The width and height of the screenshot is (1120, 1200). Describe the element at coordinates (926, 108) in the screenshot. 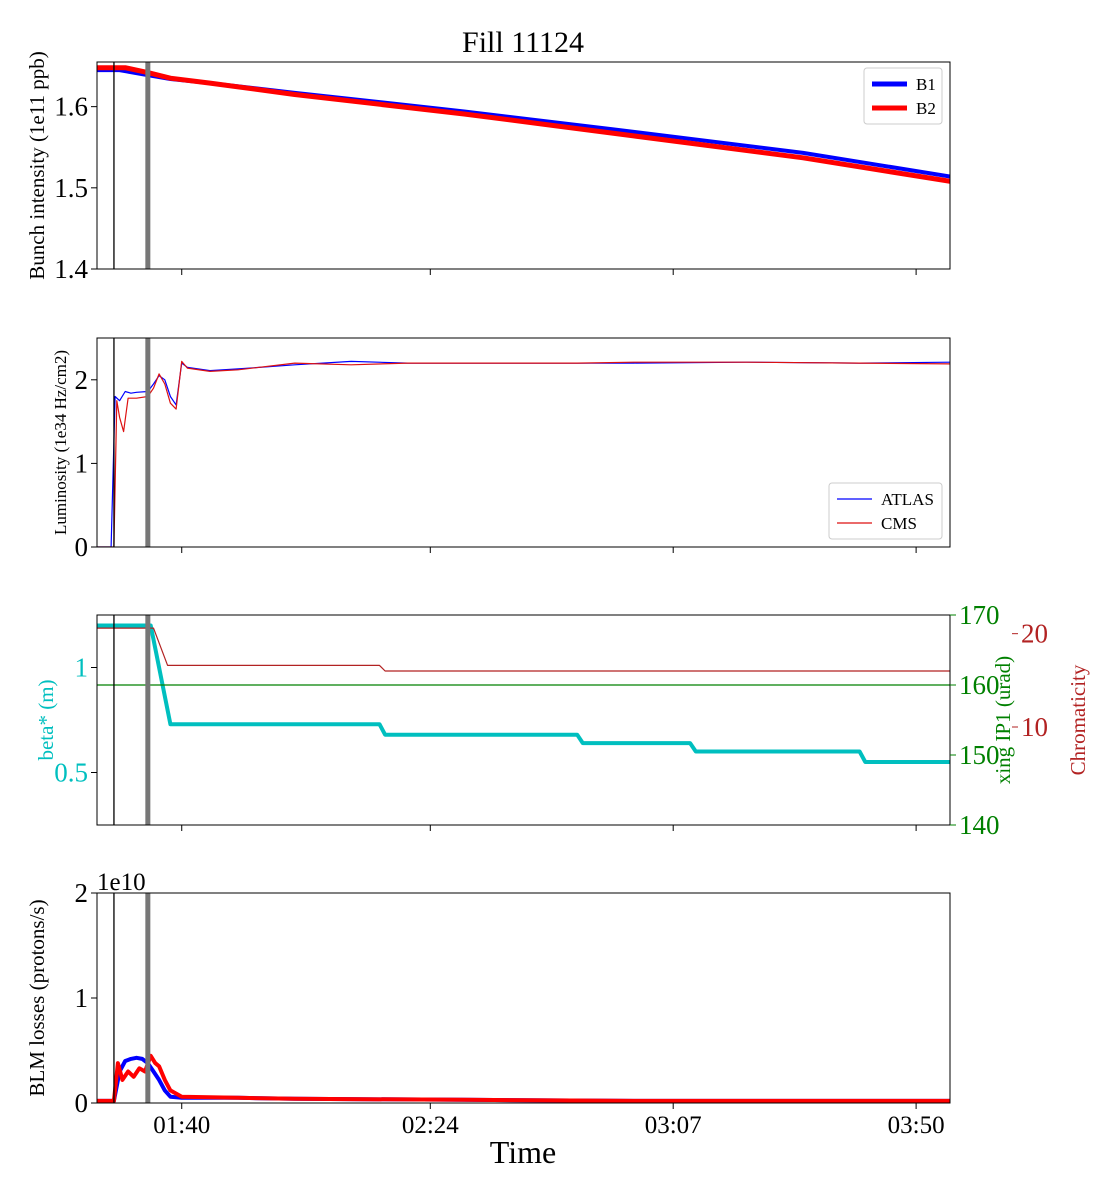

I see `legend-label: B2` at that location.